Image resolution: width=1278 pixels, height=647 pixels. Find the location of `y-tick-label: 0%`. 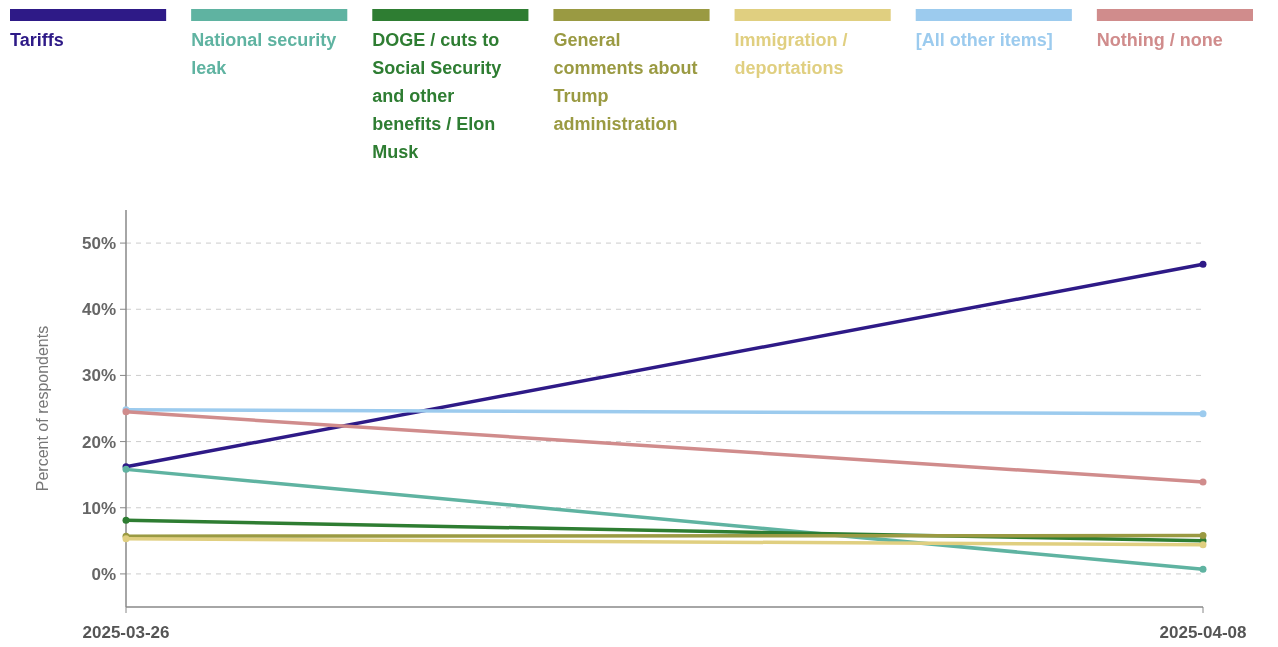

y-tick-label: 0% is located at coordinates (103, 574).